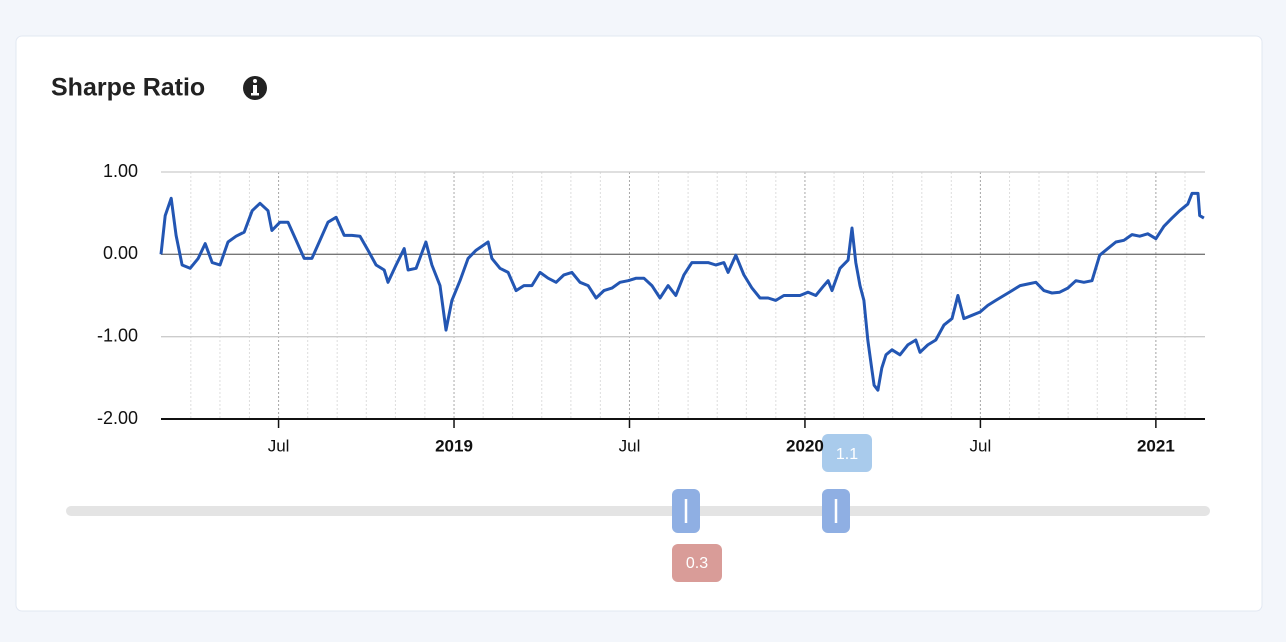  What do you see at coordinates (1156, 445) in the screenshot?
I see `x-tick-label: 2021` at bounding box center [1156, 445].